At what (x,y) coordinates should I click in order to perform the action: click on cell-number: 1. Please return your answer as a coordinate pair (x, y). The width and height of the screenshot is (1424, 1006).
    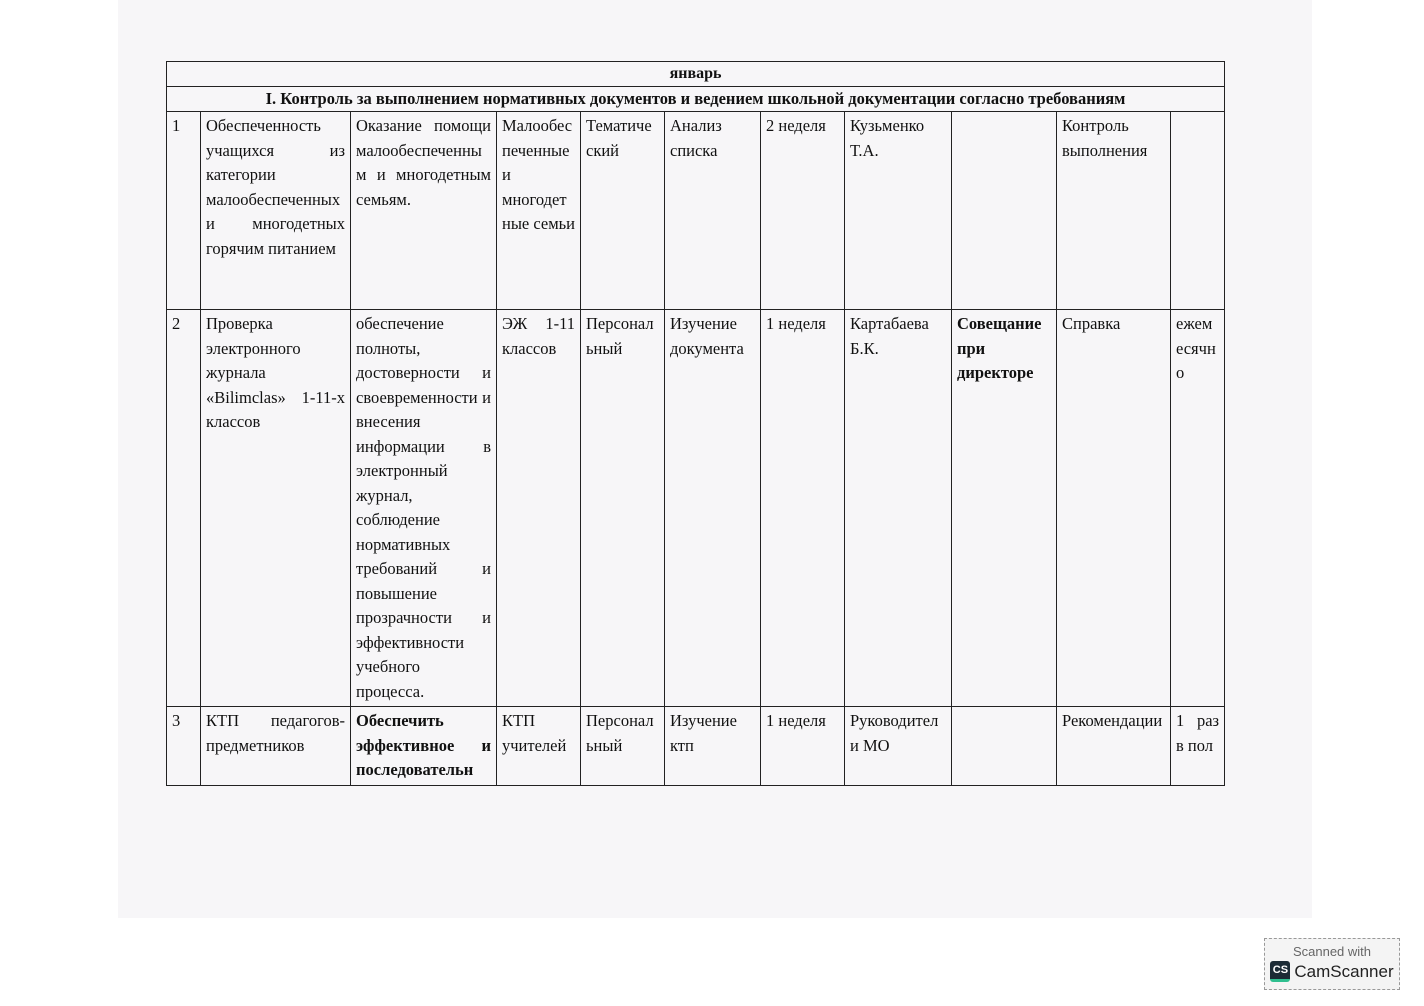
    Looking at the image, I should click on (183, 210).